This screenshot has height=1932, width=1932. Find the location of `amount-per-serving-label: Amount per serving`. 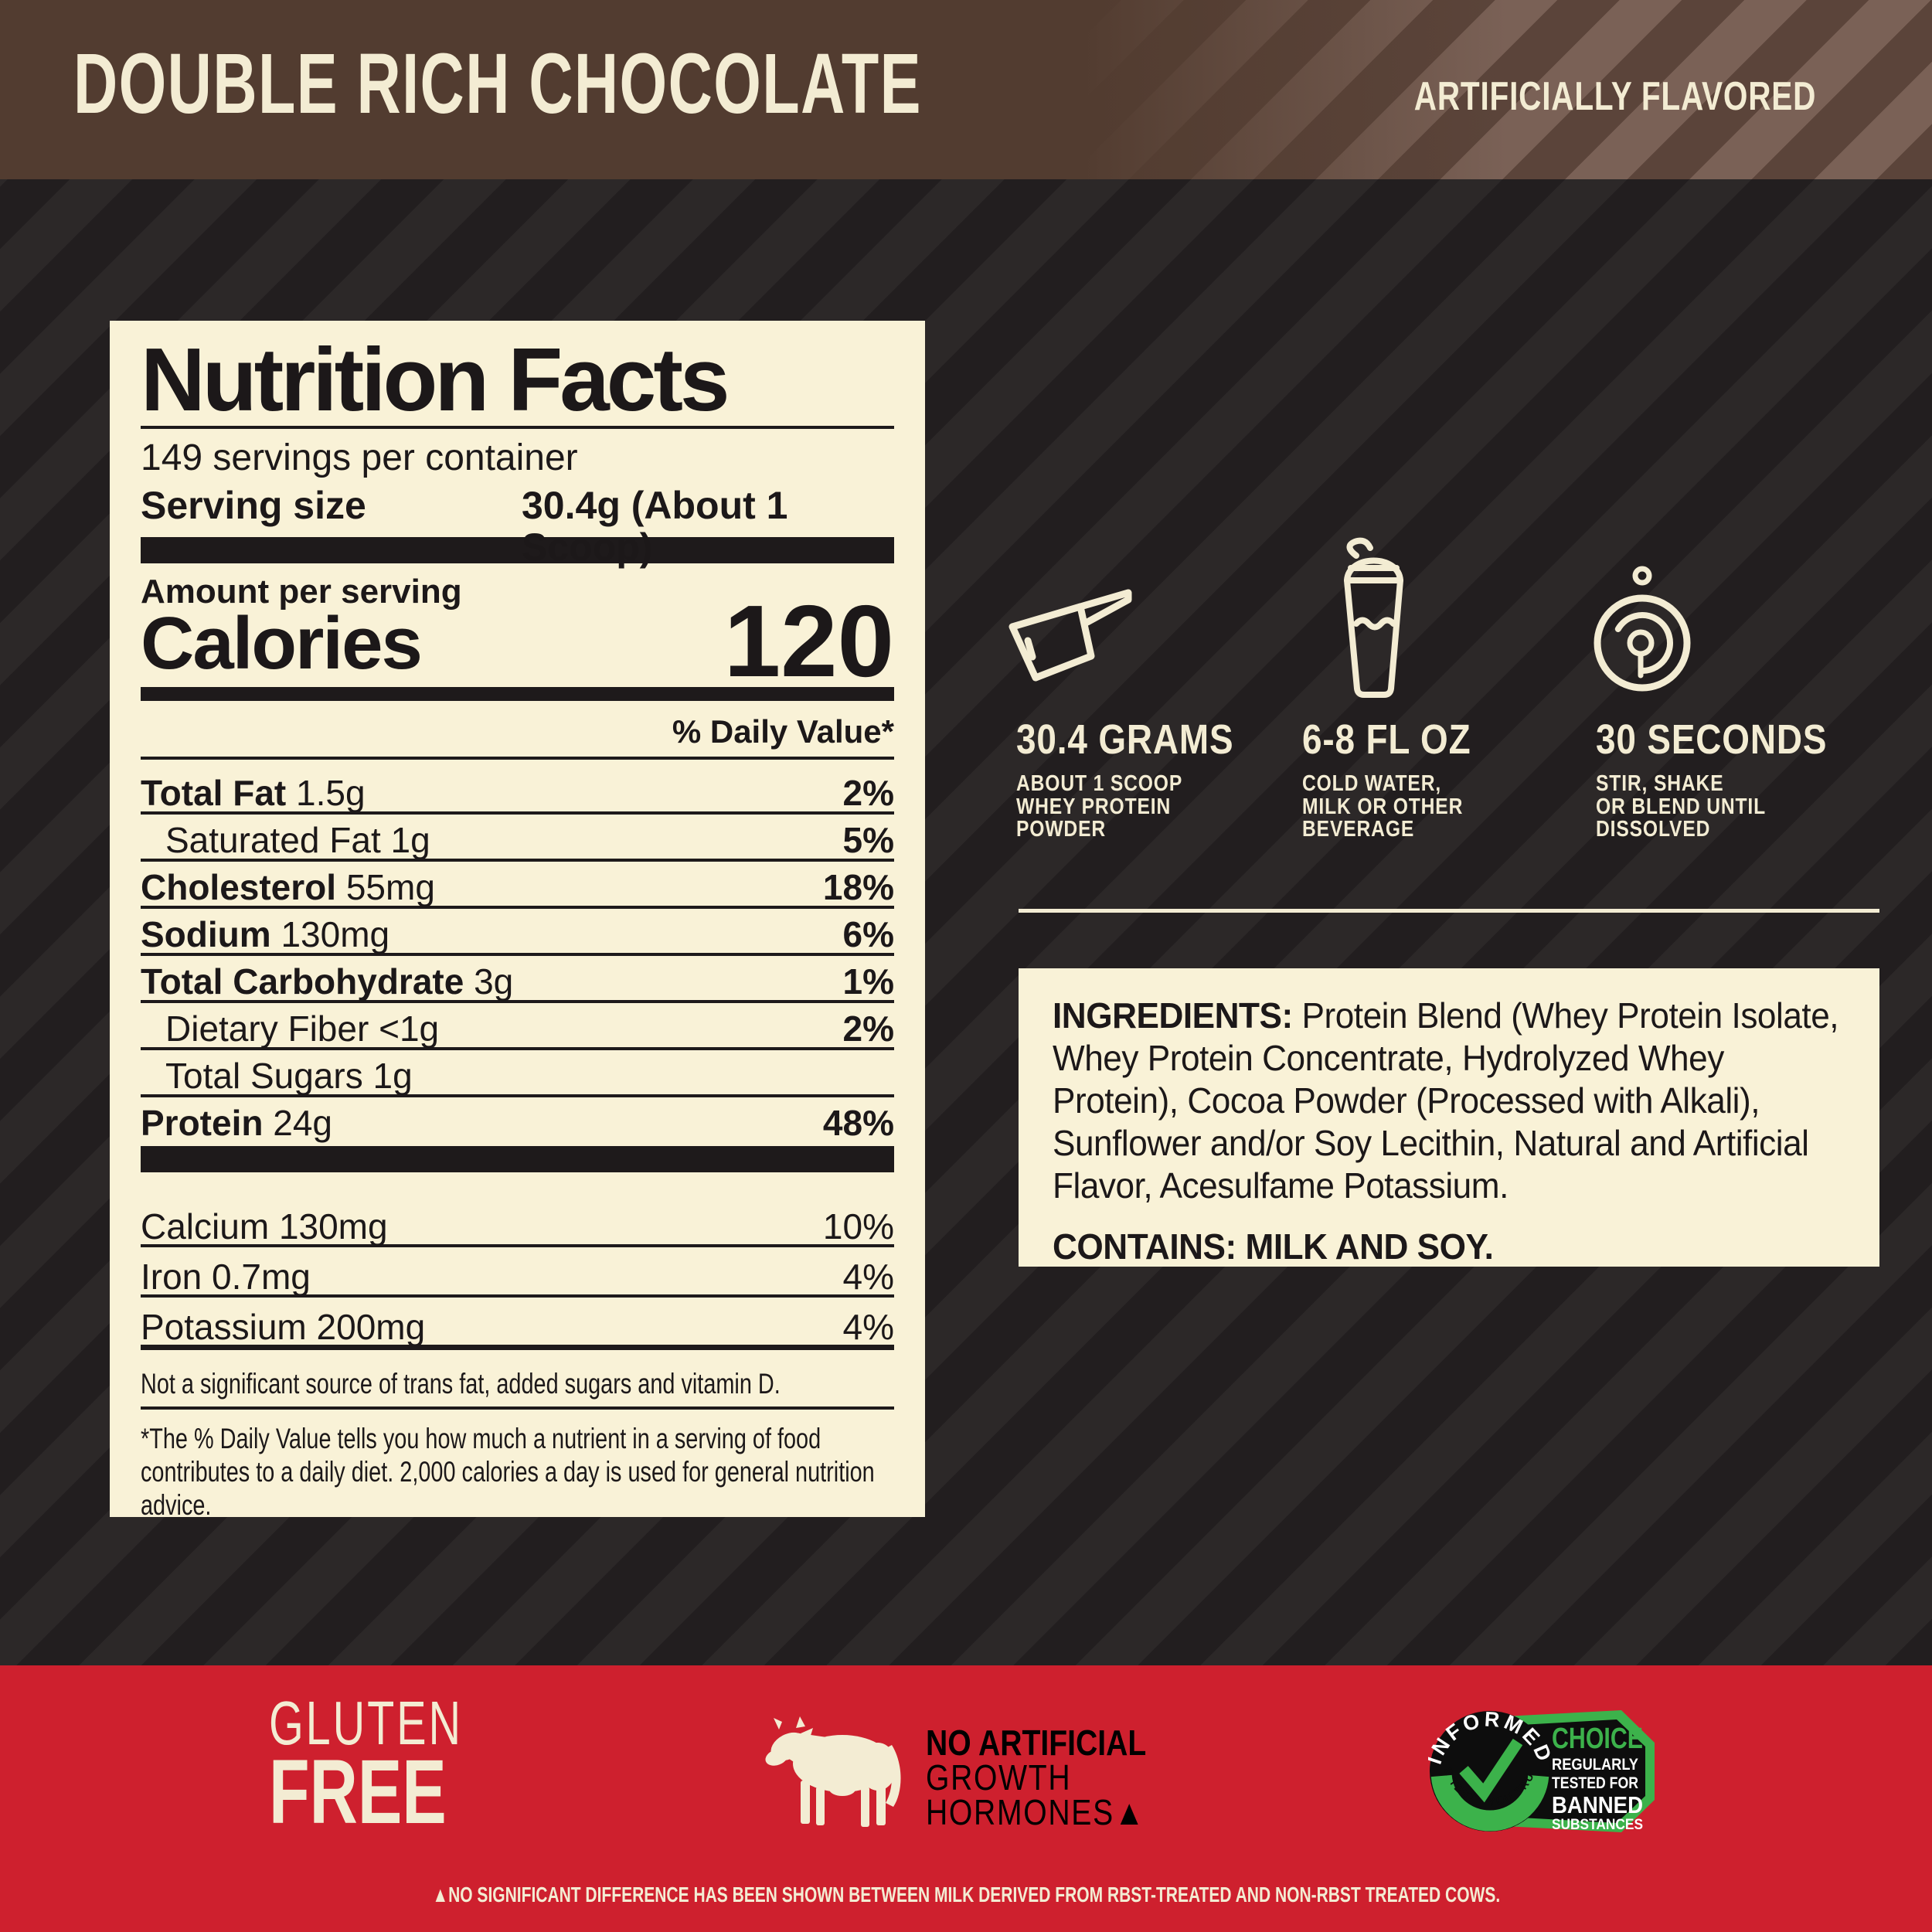

amount-per-serving-label: Amount per serving is located at coordinates (301, 592).